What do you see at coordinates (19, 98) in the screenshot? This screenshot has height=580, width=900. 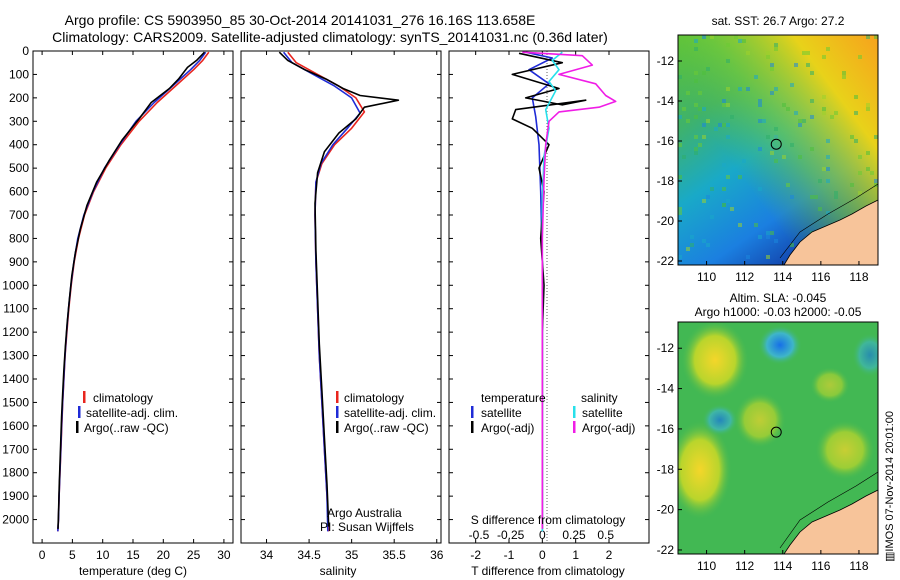 I see `y-tick-label: 200` at bounding box center [19, 98].